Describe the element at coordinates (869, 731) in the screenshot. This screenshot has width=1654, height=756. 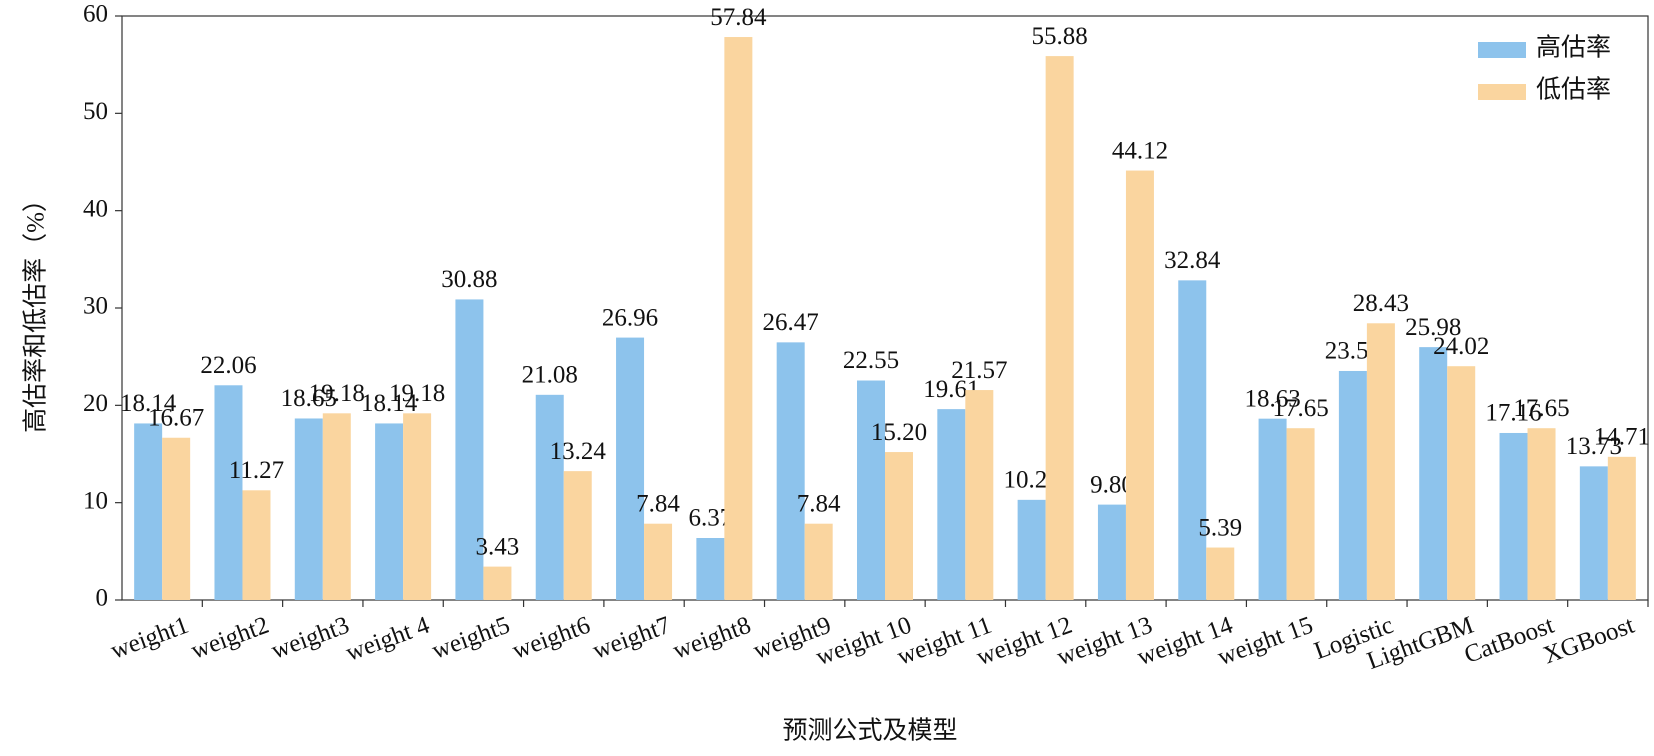
I see `x-axis-title: 预测公式及模型` at that location.